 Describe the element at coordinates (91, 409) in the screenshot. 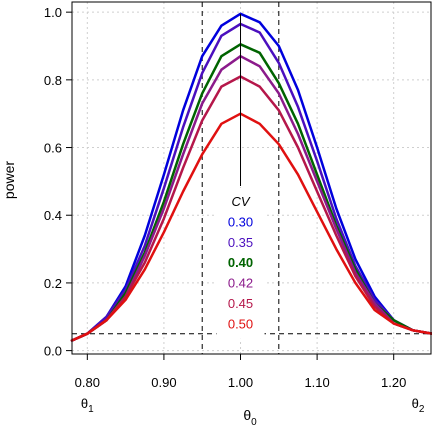

I see `theta-label-subscript: 1` at that location.